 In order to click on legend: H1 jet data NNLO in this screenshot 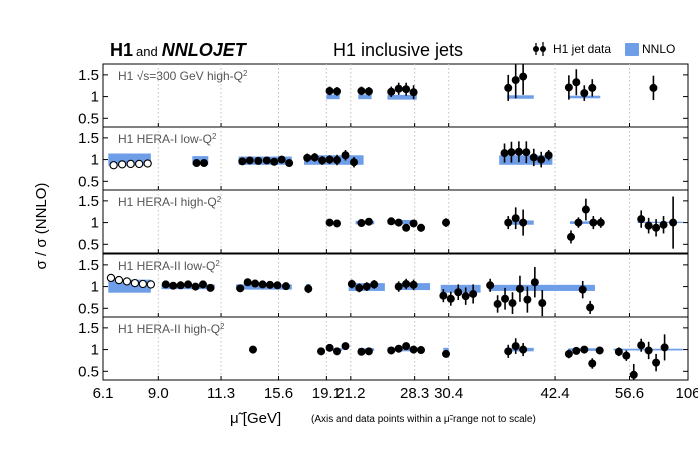, I will do `click(604, 49)`.